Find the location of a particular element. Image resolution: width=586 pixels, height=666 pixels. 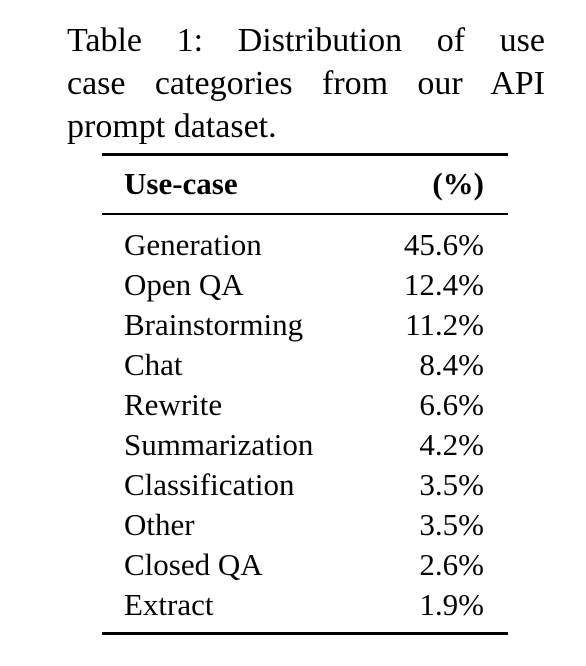

row-use-case: Other is located at coordinates (159, 524).